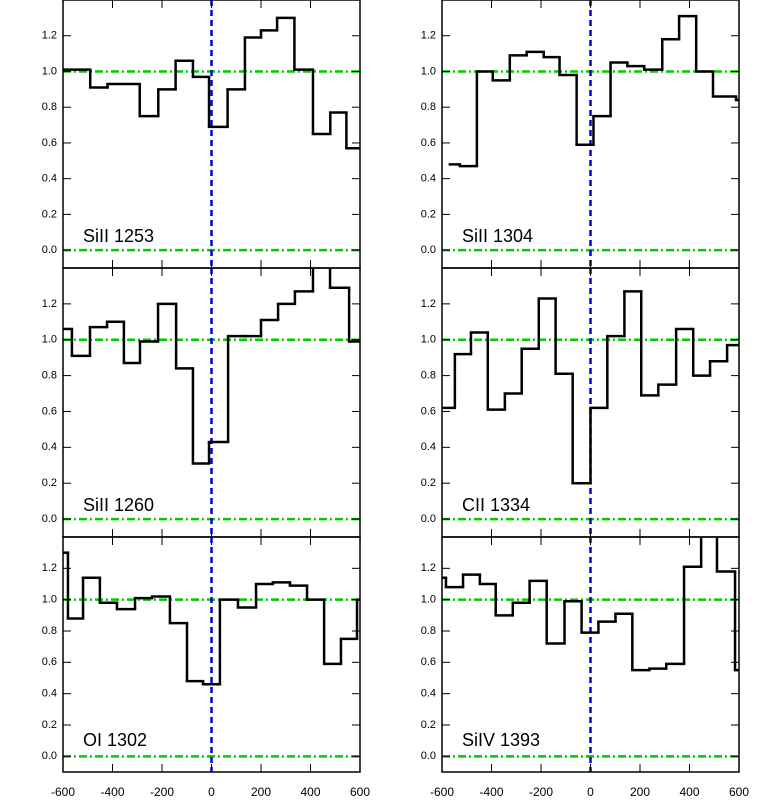  I want to click on panel-label: SiIV 1393, so click(501, 740).